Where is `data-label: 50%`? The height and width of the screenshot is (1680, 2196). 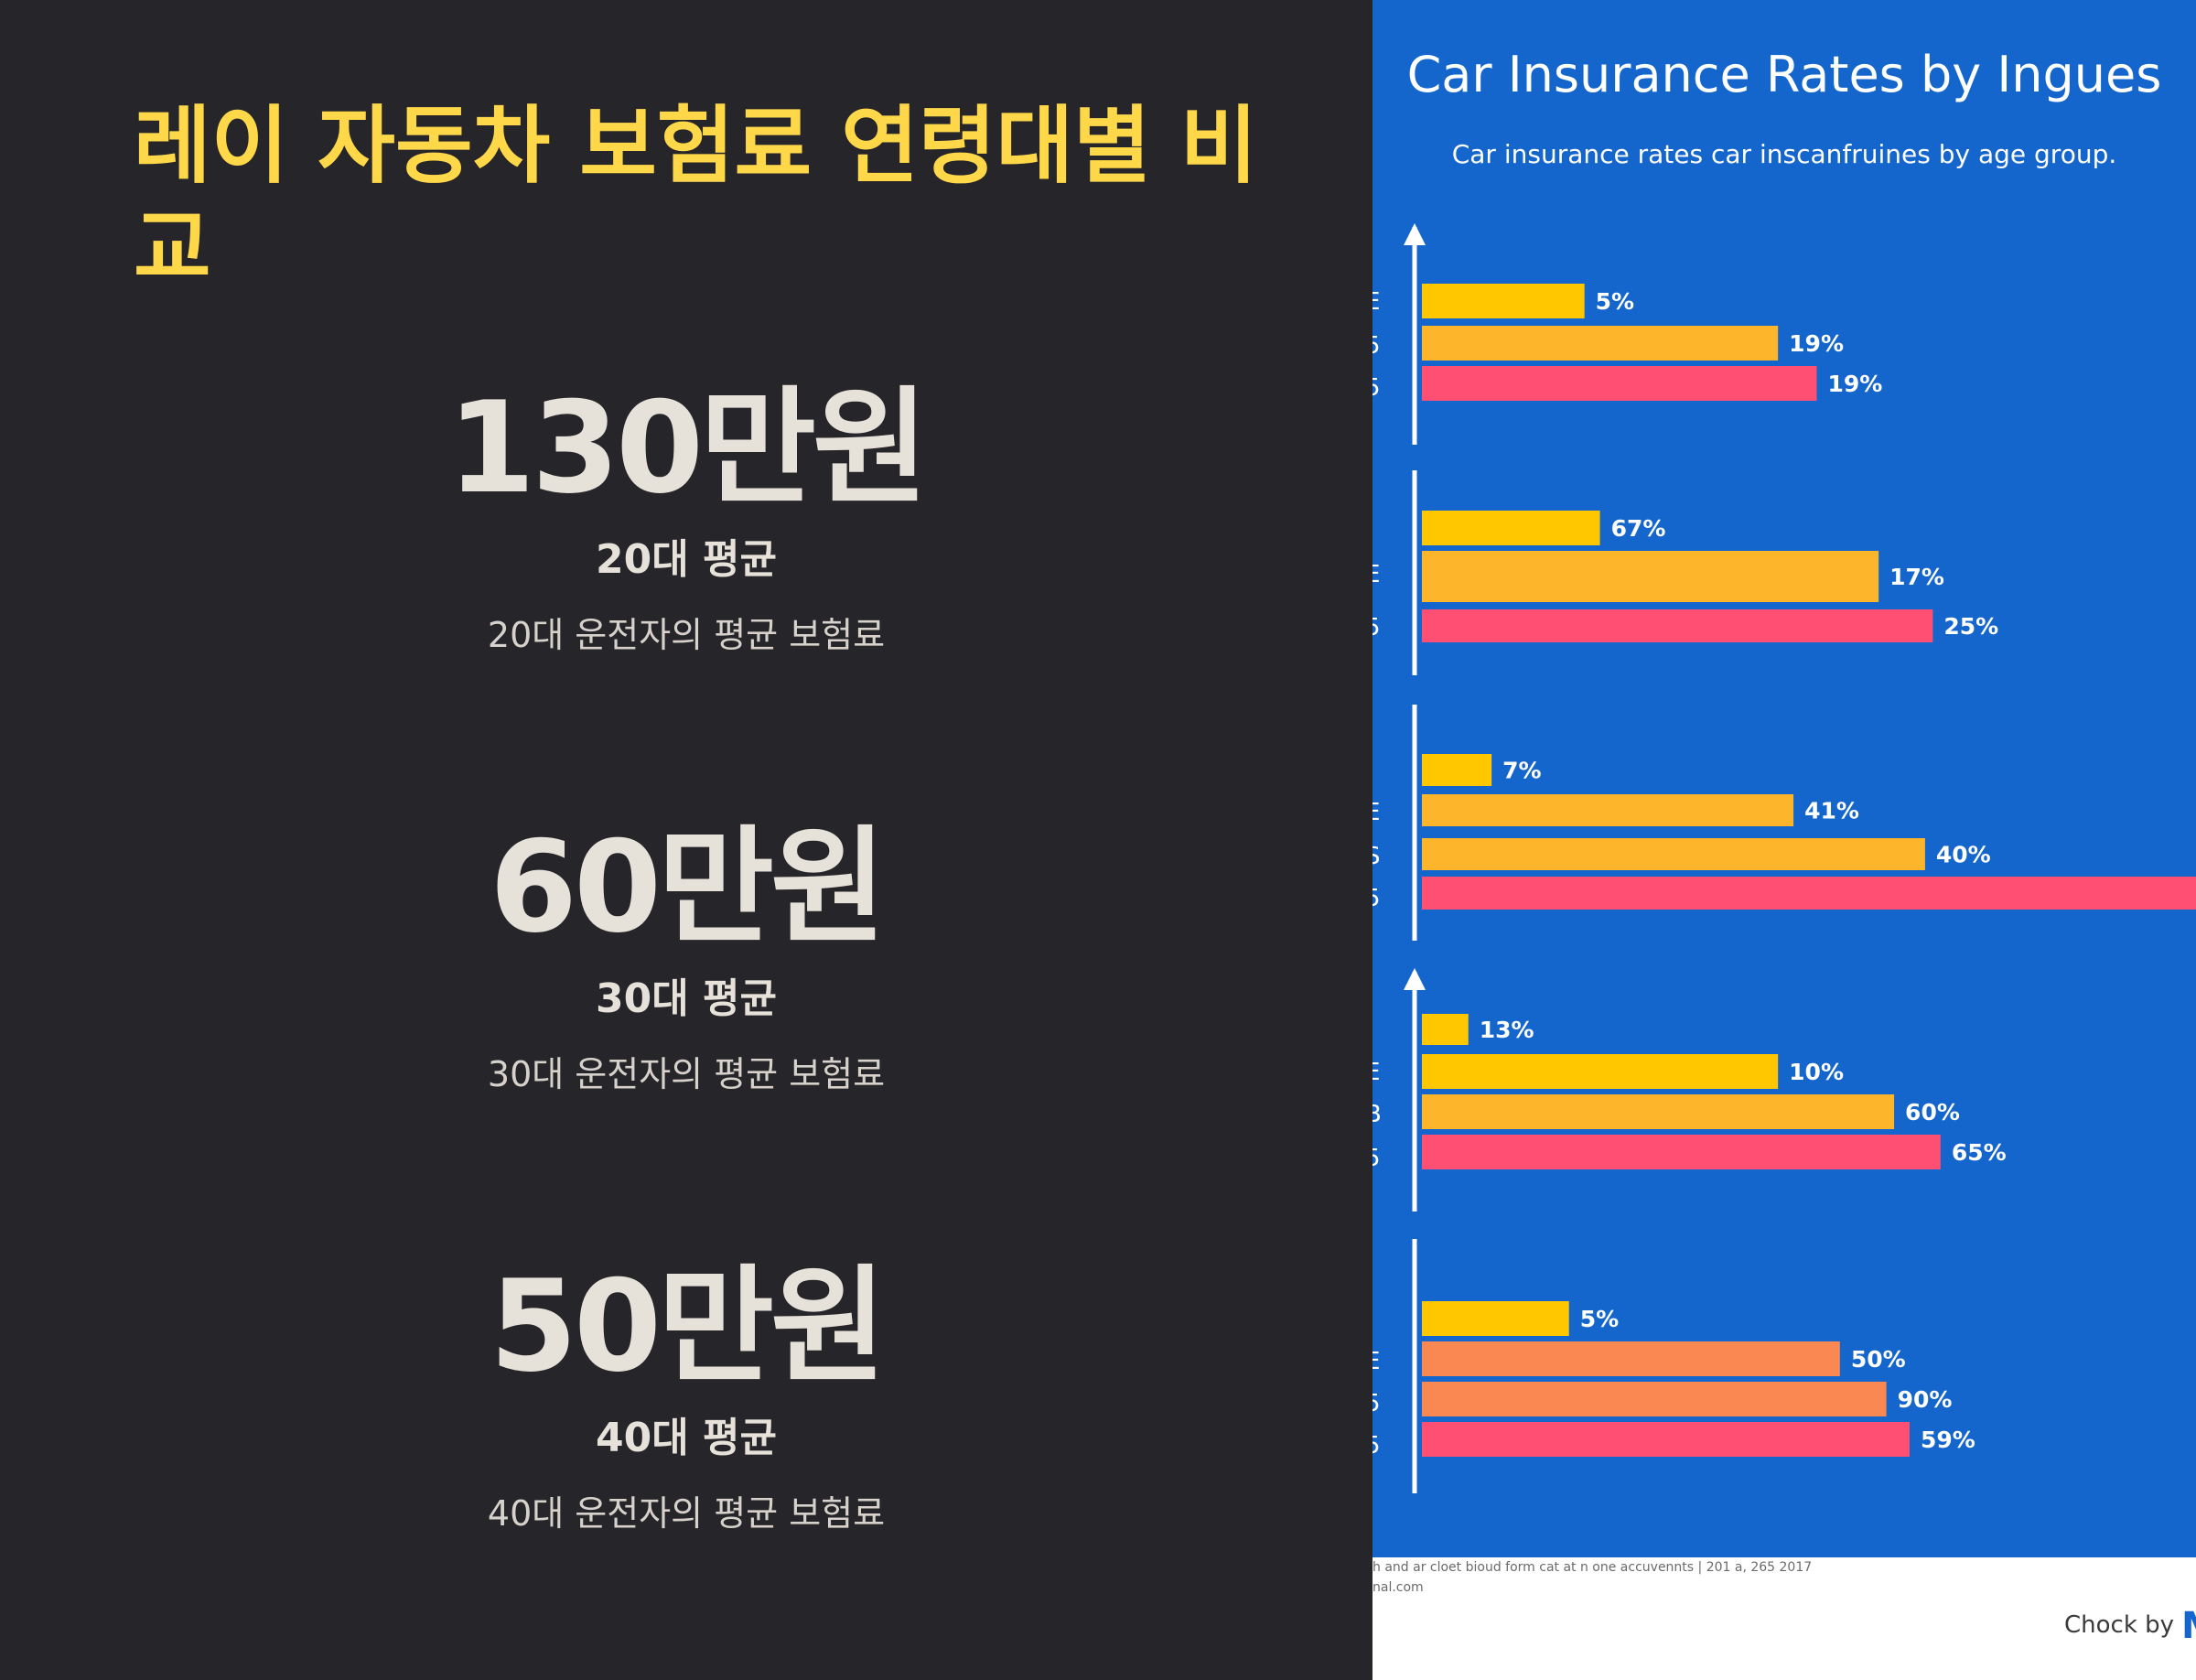
data-label: 50% is located at coordinates (1879, 1359).